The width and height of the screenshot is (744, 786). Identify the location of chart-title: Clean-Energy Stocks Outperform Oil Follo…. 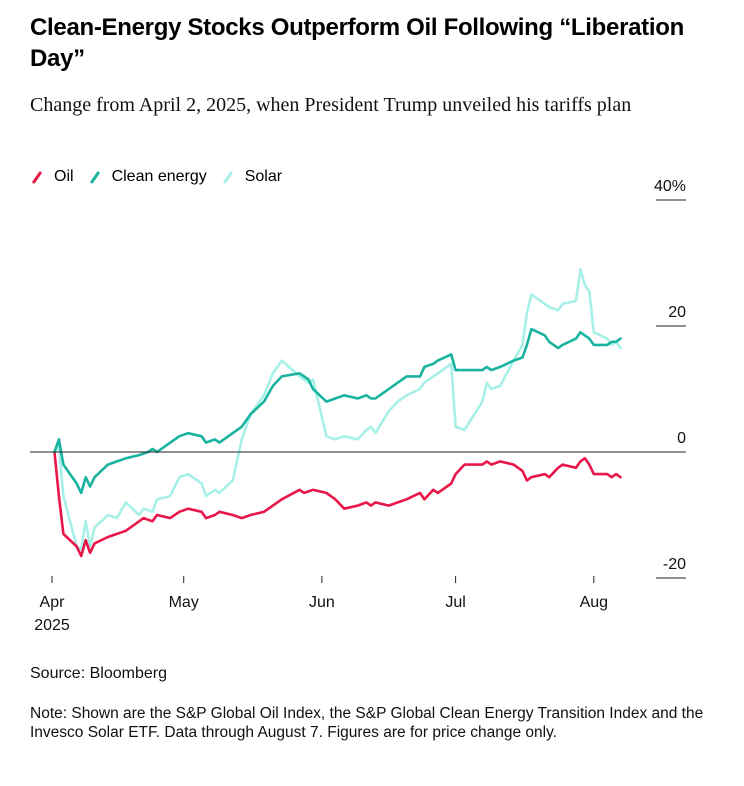
(357, 43).